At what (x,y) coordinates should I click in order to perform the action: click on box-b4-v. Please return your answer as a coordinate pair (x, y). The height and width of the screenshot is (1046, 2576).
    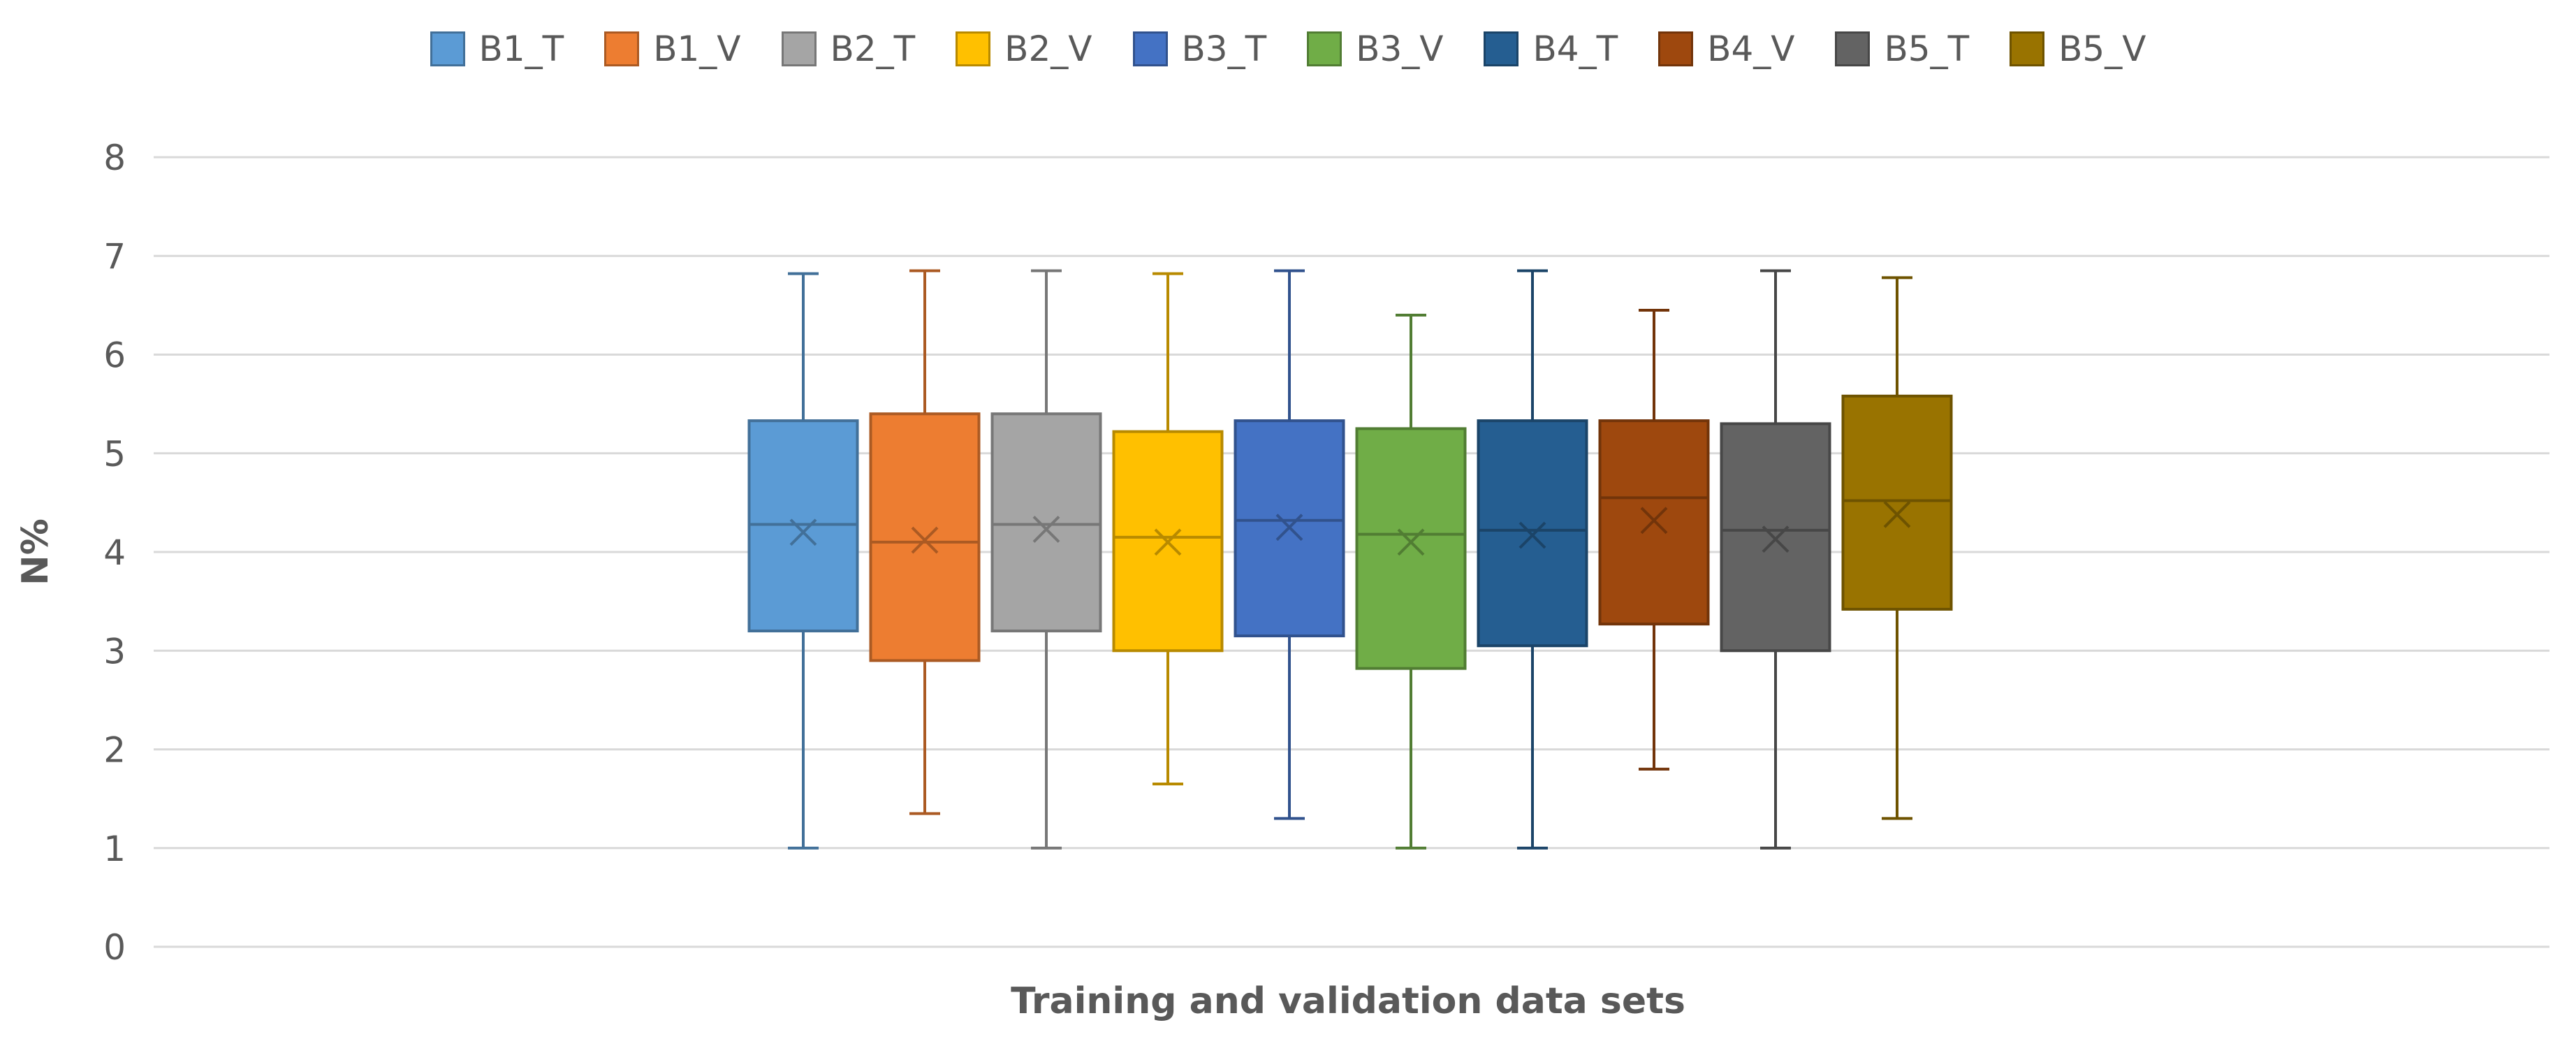
    Looking at the image, I should click on (1654, 539).